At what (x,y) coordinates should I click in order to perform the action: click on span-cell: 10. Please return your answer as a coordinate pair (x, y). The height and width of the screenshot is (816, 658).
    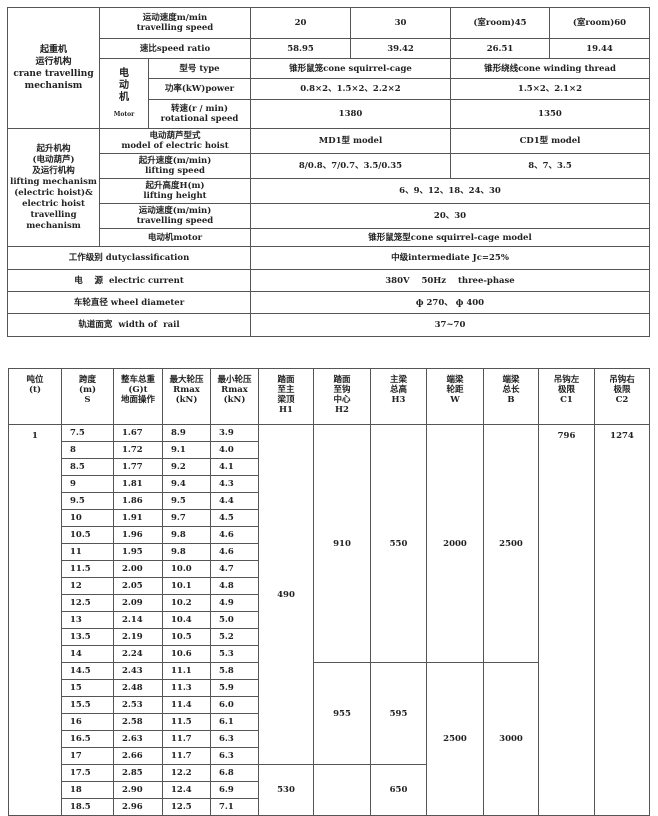
    Looking at the image, I should click on (87, 518).